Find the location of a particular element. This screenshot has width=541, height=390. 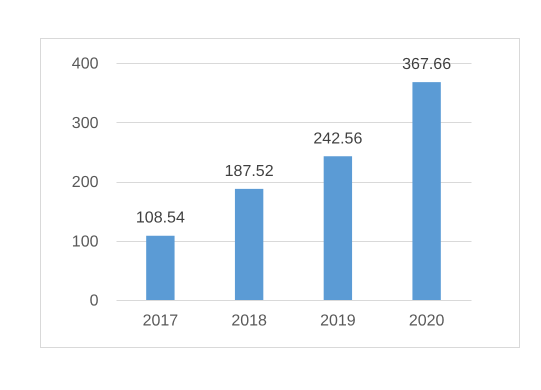

data-label: 367.66 is located at coordinates (427, 65).